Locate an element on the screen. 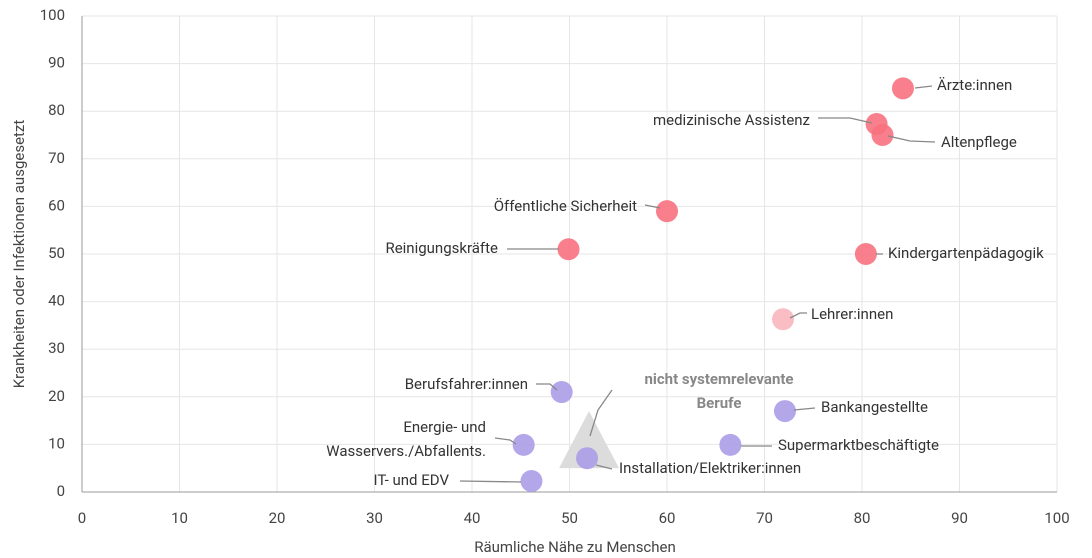 This screenshot has width=1092, height=558. y-tick-label: 0 is located at coordinates (61, 491).